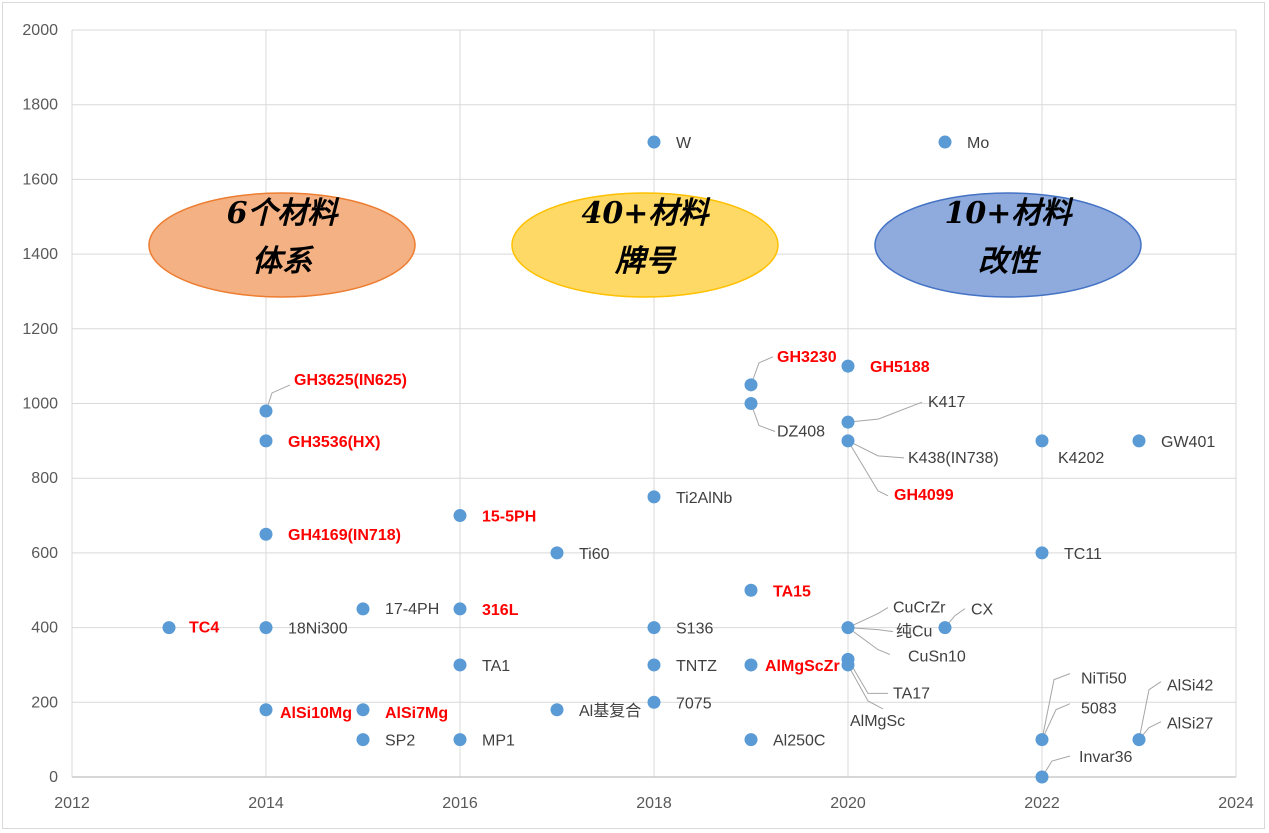  I want to click on point-label: DZ408, so click(801, 432).